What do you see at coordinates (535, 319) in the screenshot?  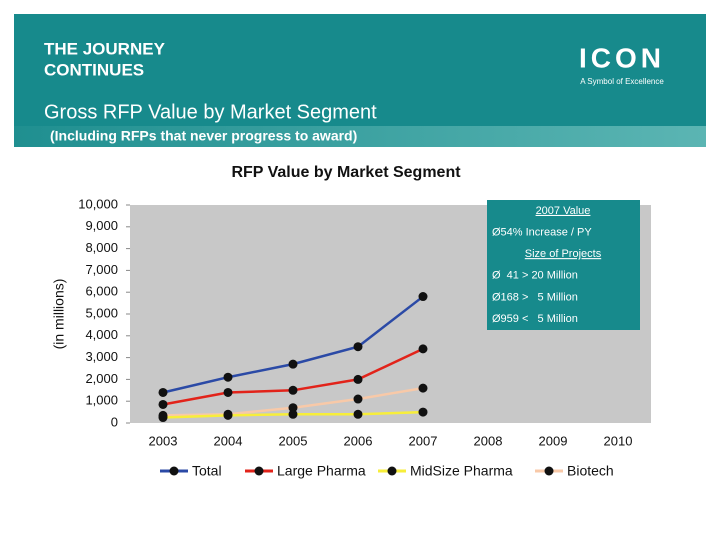 I see `annotation-text: Ø959 < 5 Million` at bounding box center [535, 319].